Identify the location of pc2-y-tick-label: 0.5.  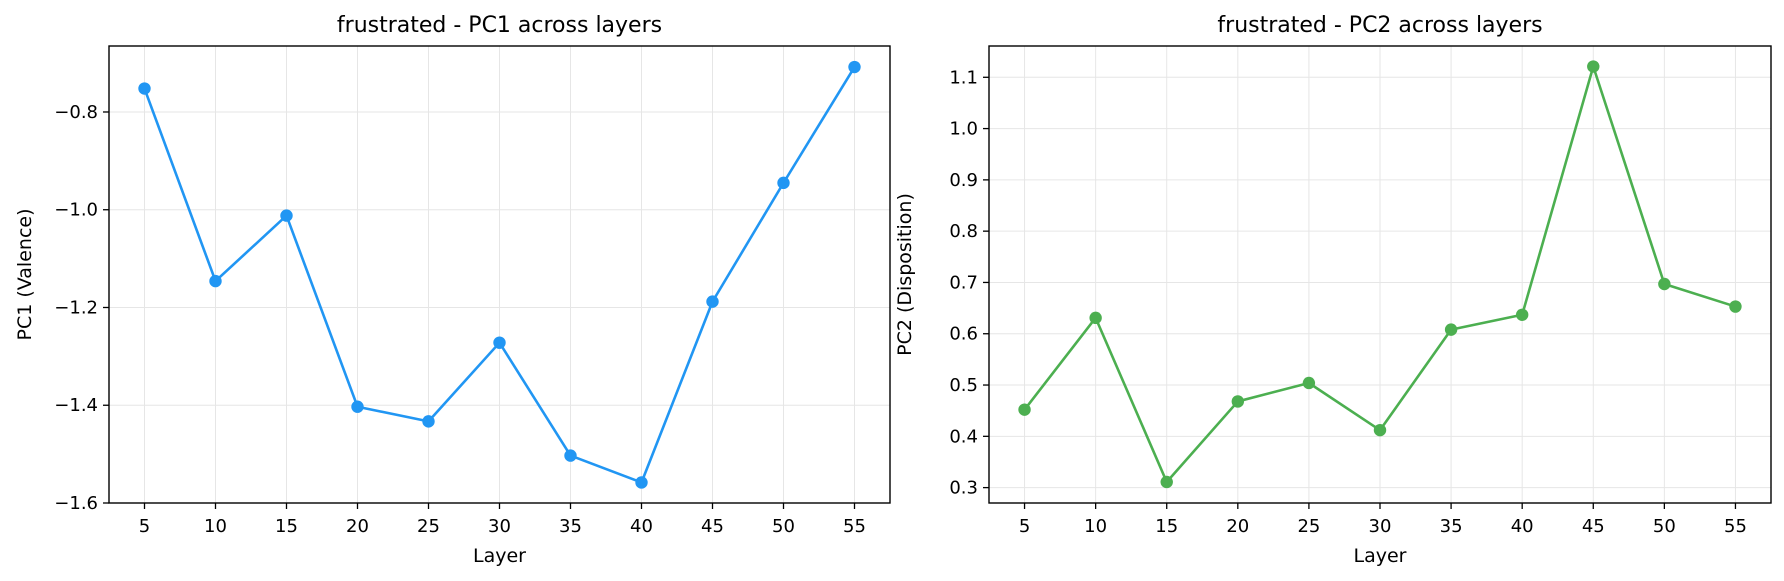
(963, 385).